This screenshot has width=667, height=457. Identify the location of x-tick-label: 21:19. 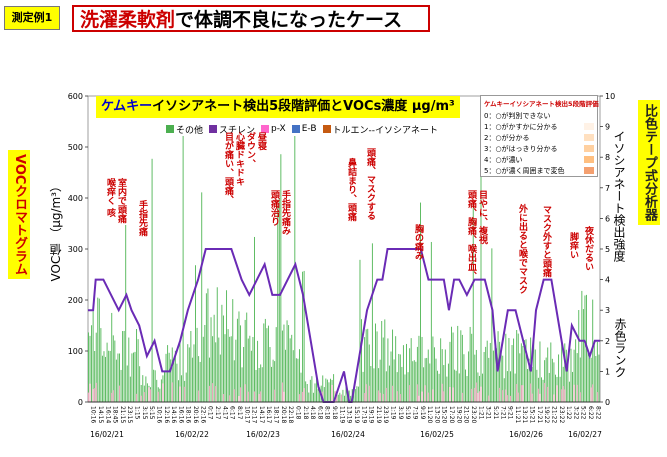
(378, 414).